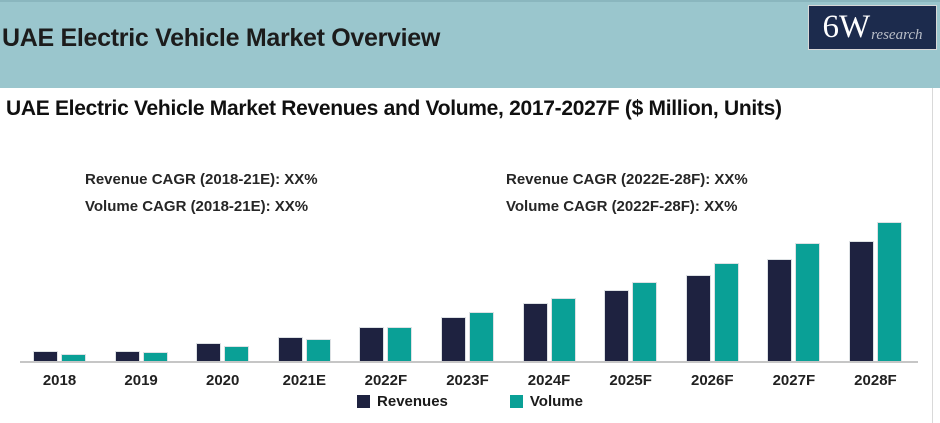 This screenshot has width=940, height=423. Describe the element at coordinates (385, 358) in the screenshot. I see `bar-group-2022F: 2022F` at that location.